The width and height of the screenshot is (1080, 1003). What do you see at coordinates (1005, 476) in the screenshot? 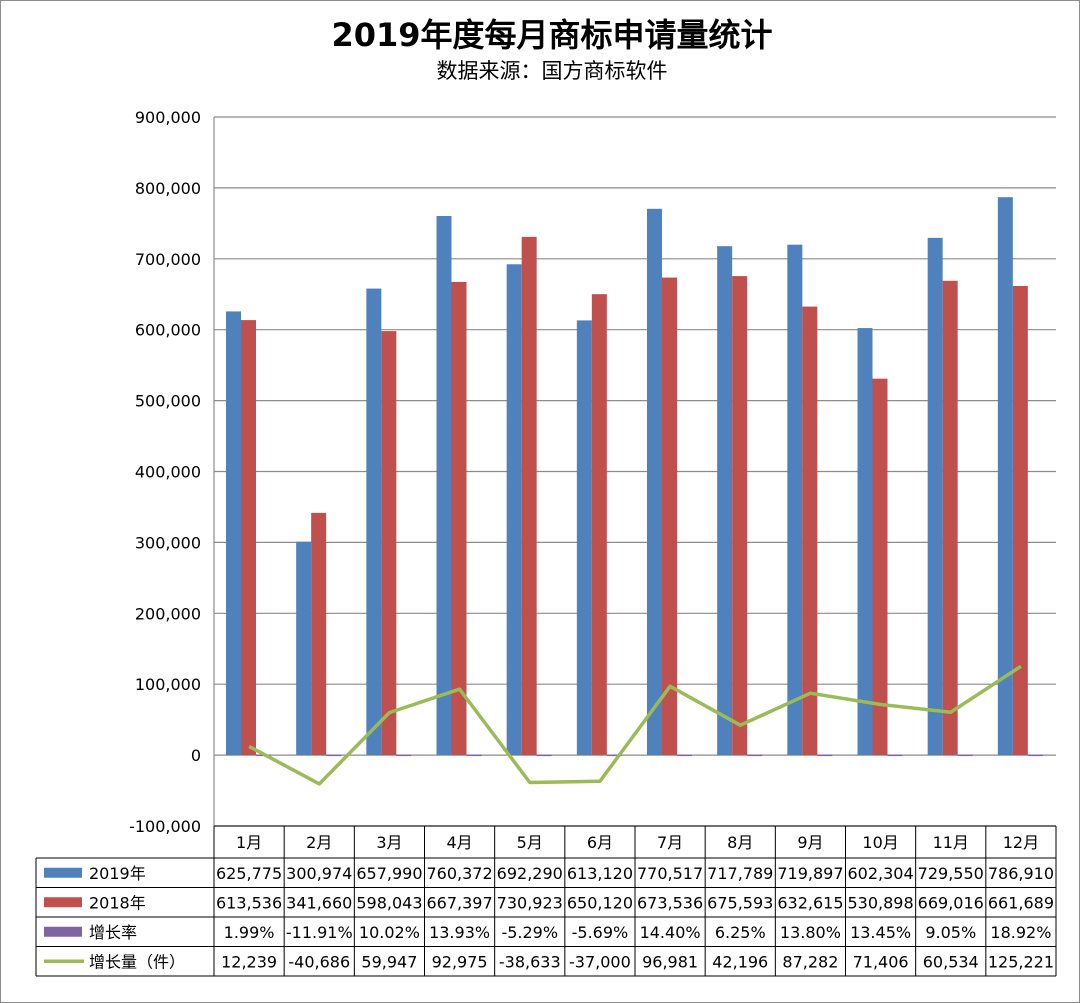
I see `bar-2019年-12月` at bounding box center [1005, 476].